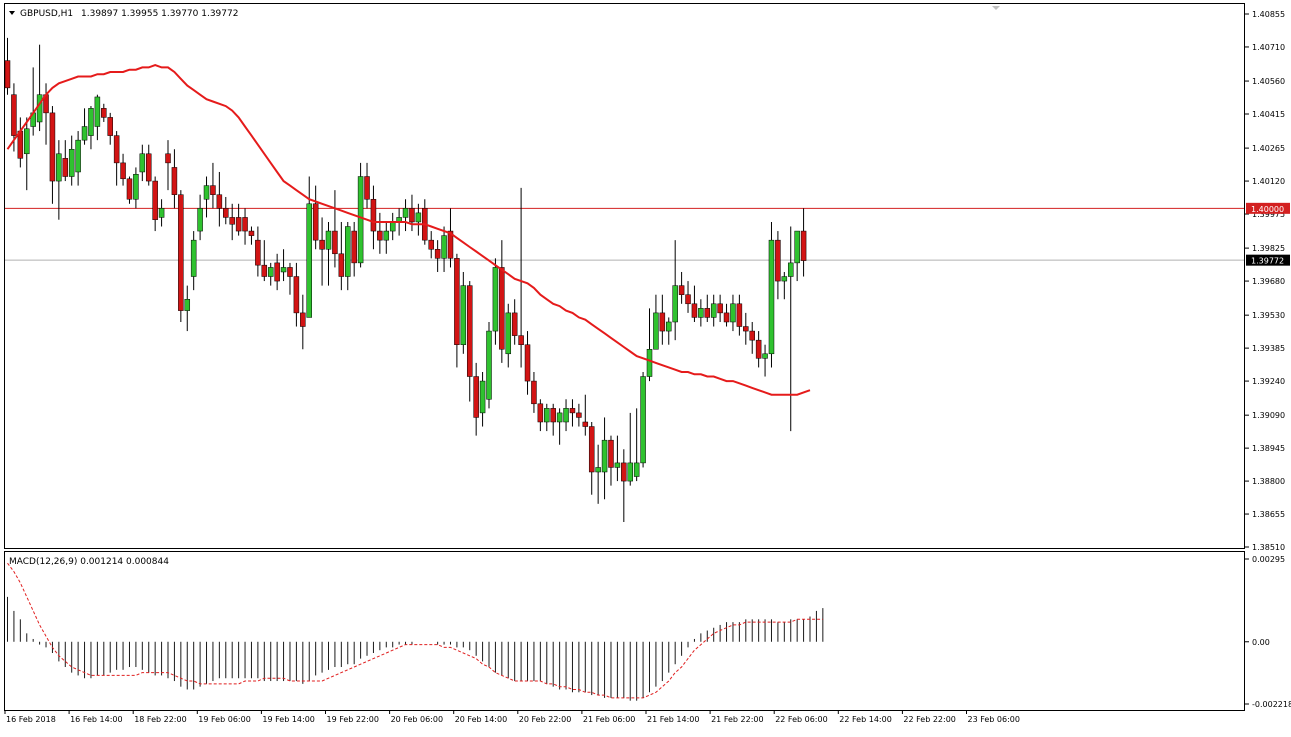 Image resolution: width=1291 pixels, height=737 pixels. I want to click on x-tick-label: 22 Feb 14:00, so click(865, 719).